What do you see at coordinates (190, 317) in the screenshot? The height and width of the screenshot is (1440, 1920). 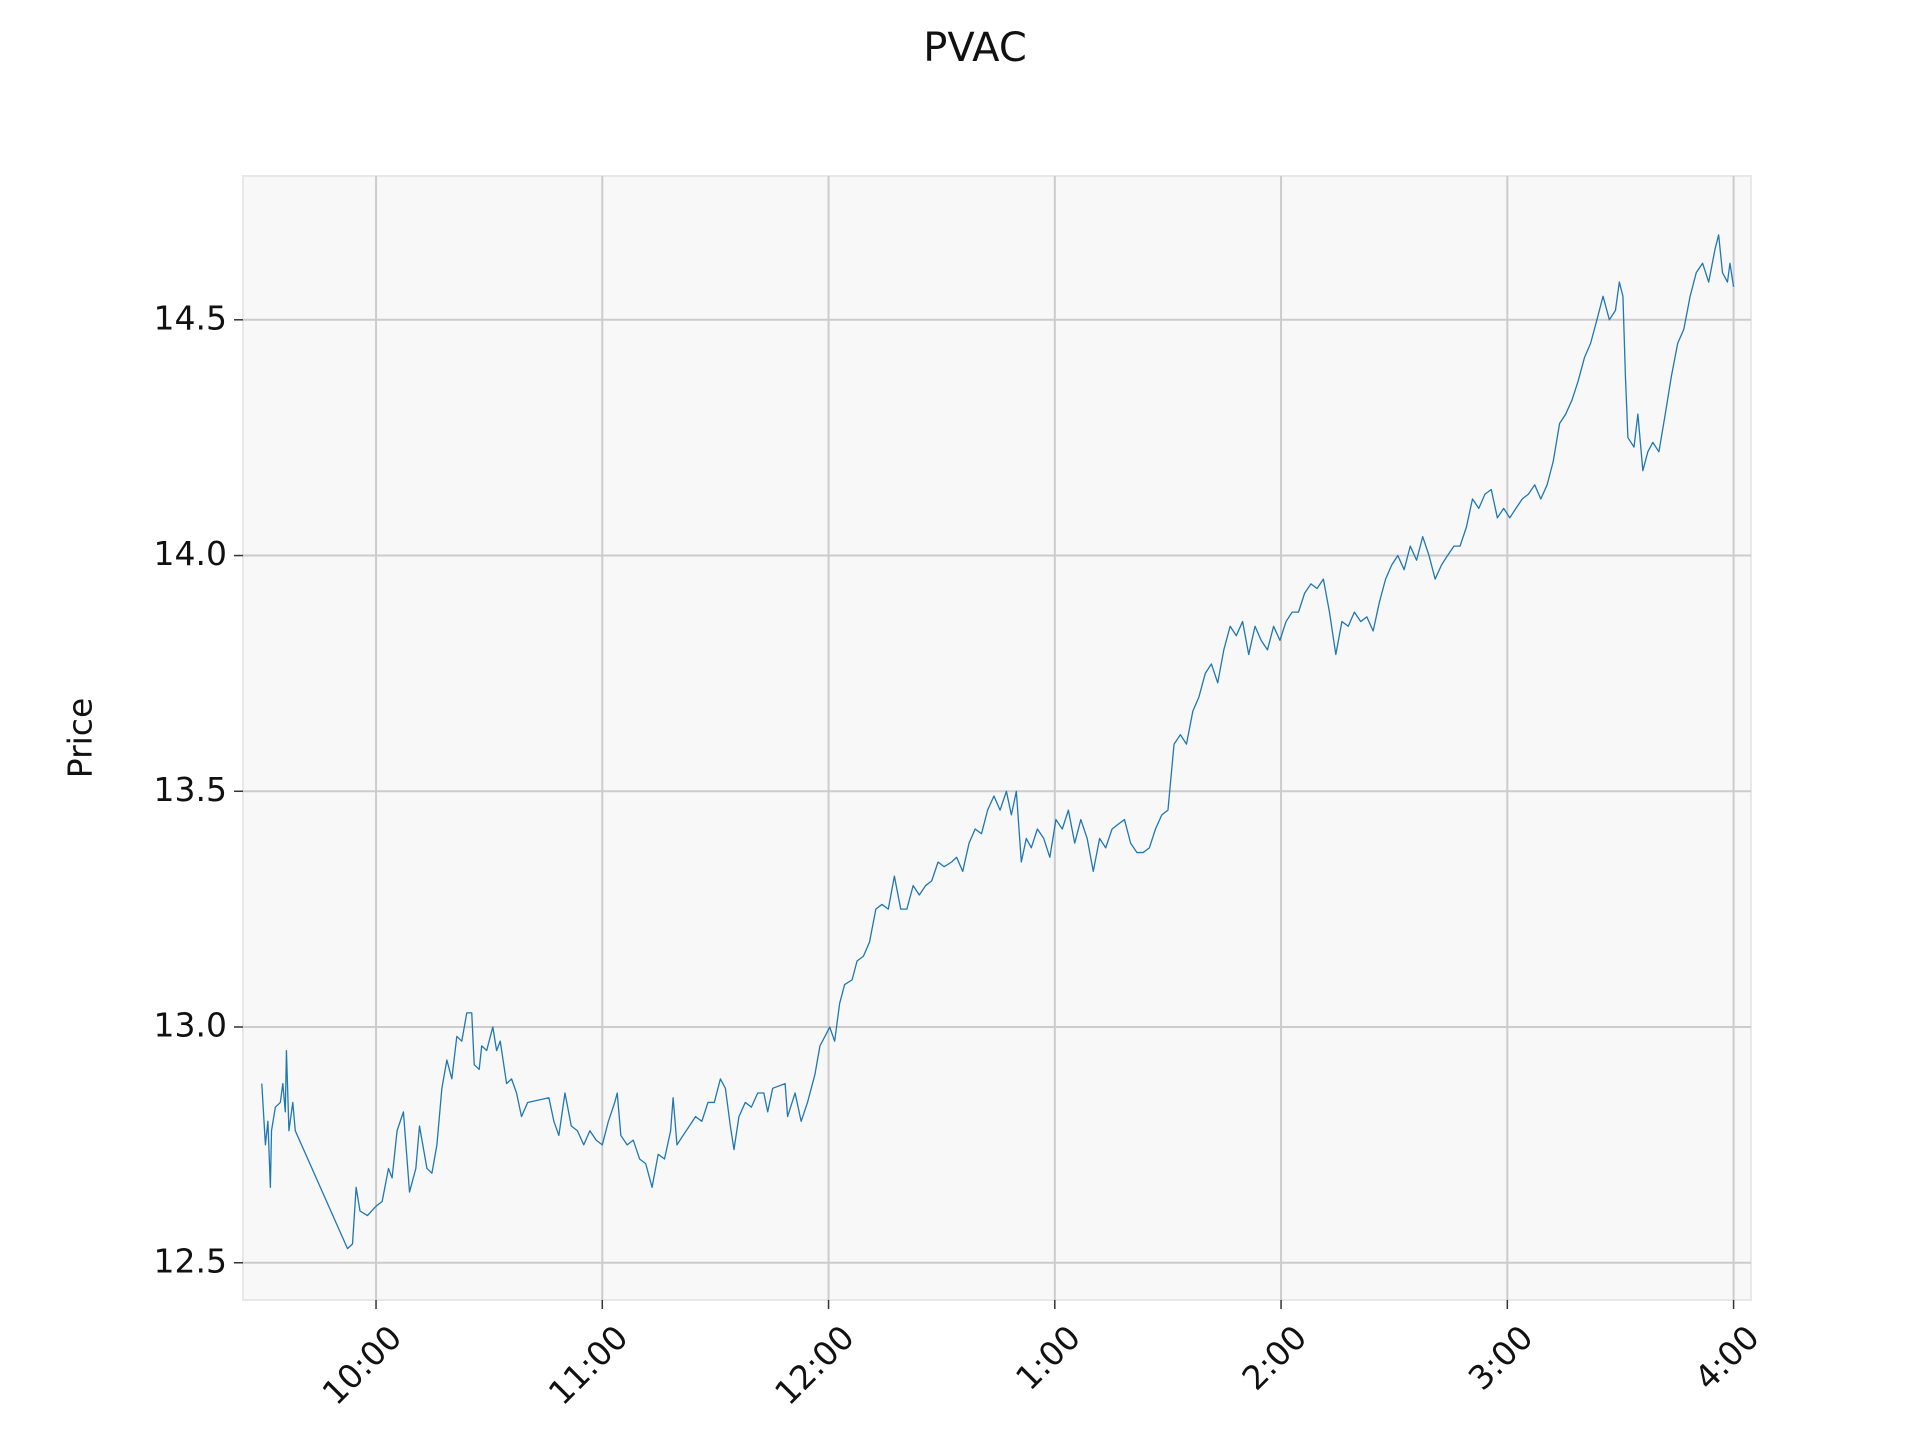 I see `y-tick-label: 14.5` at bounding box center [190, 317].